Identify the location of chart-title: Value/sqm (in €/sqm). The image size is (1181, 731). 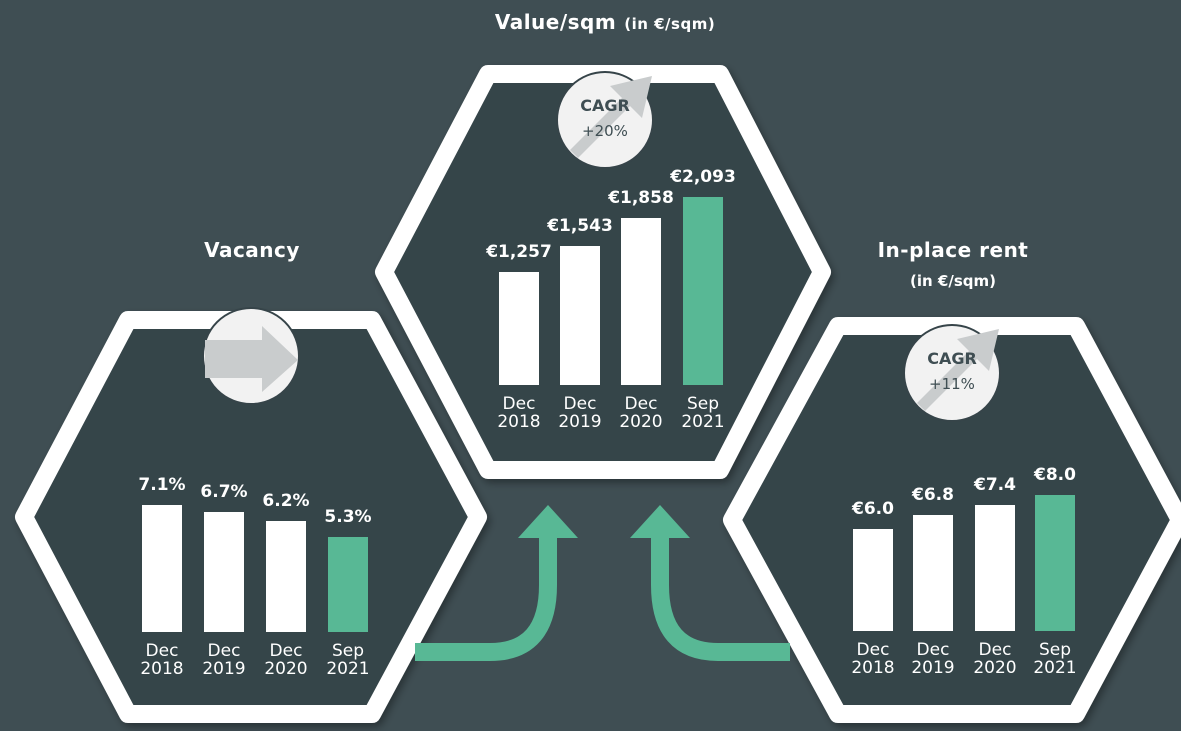
(605, 22).